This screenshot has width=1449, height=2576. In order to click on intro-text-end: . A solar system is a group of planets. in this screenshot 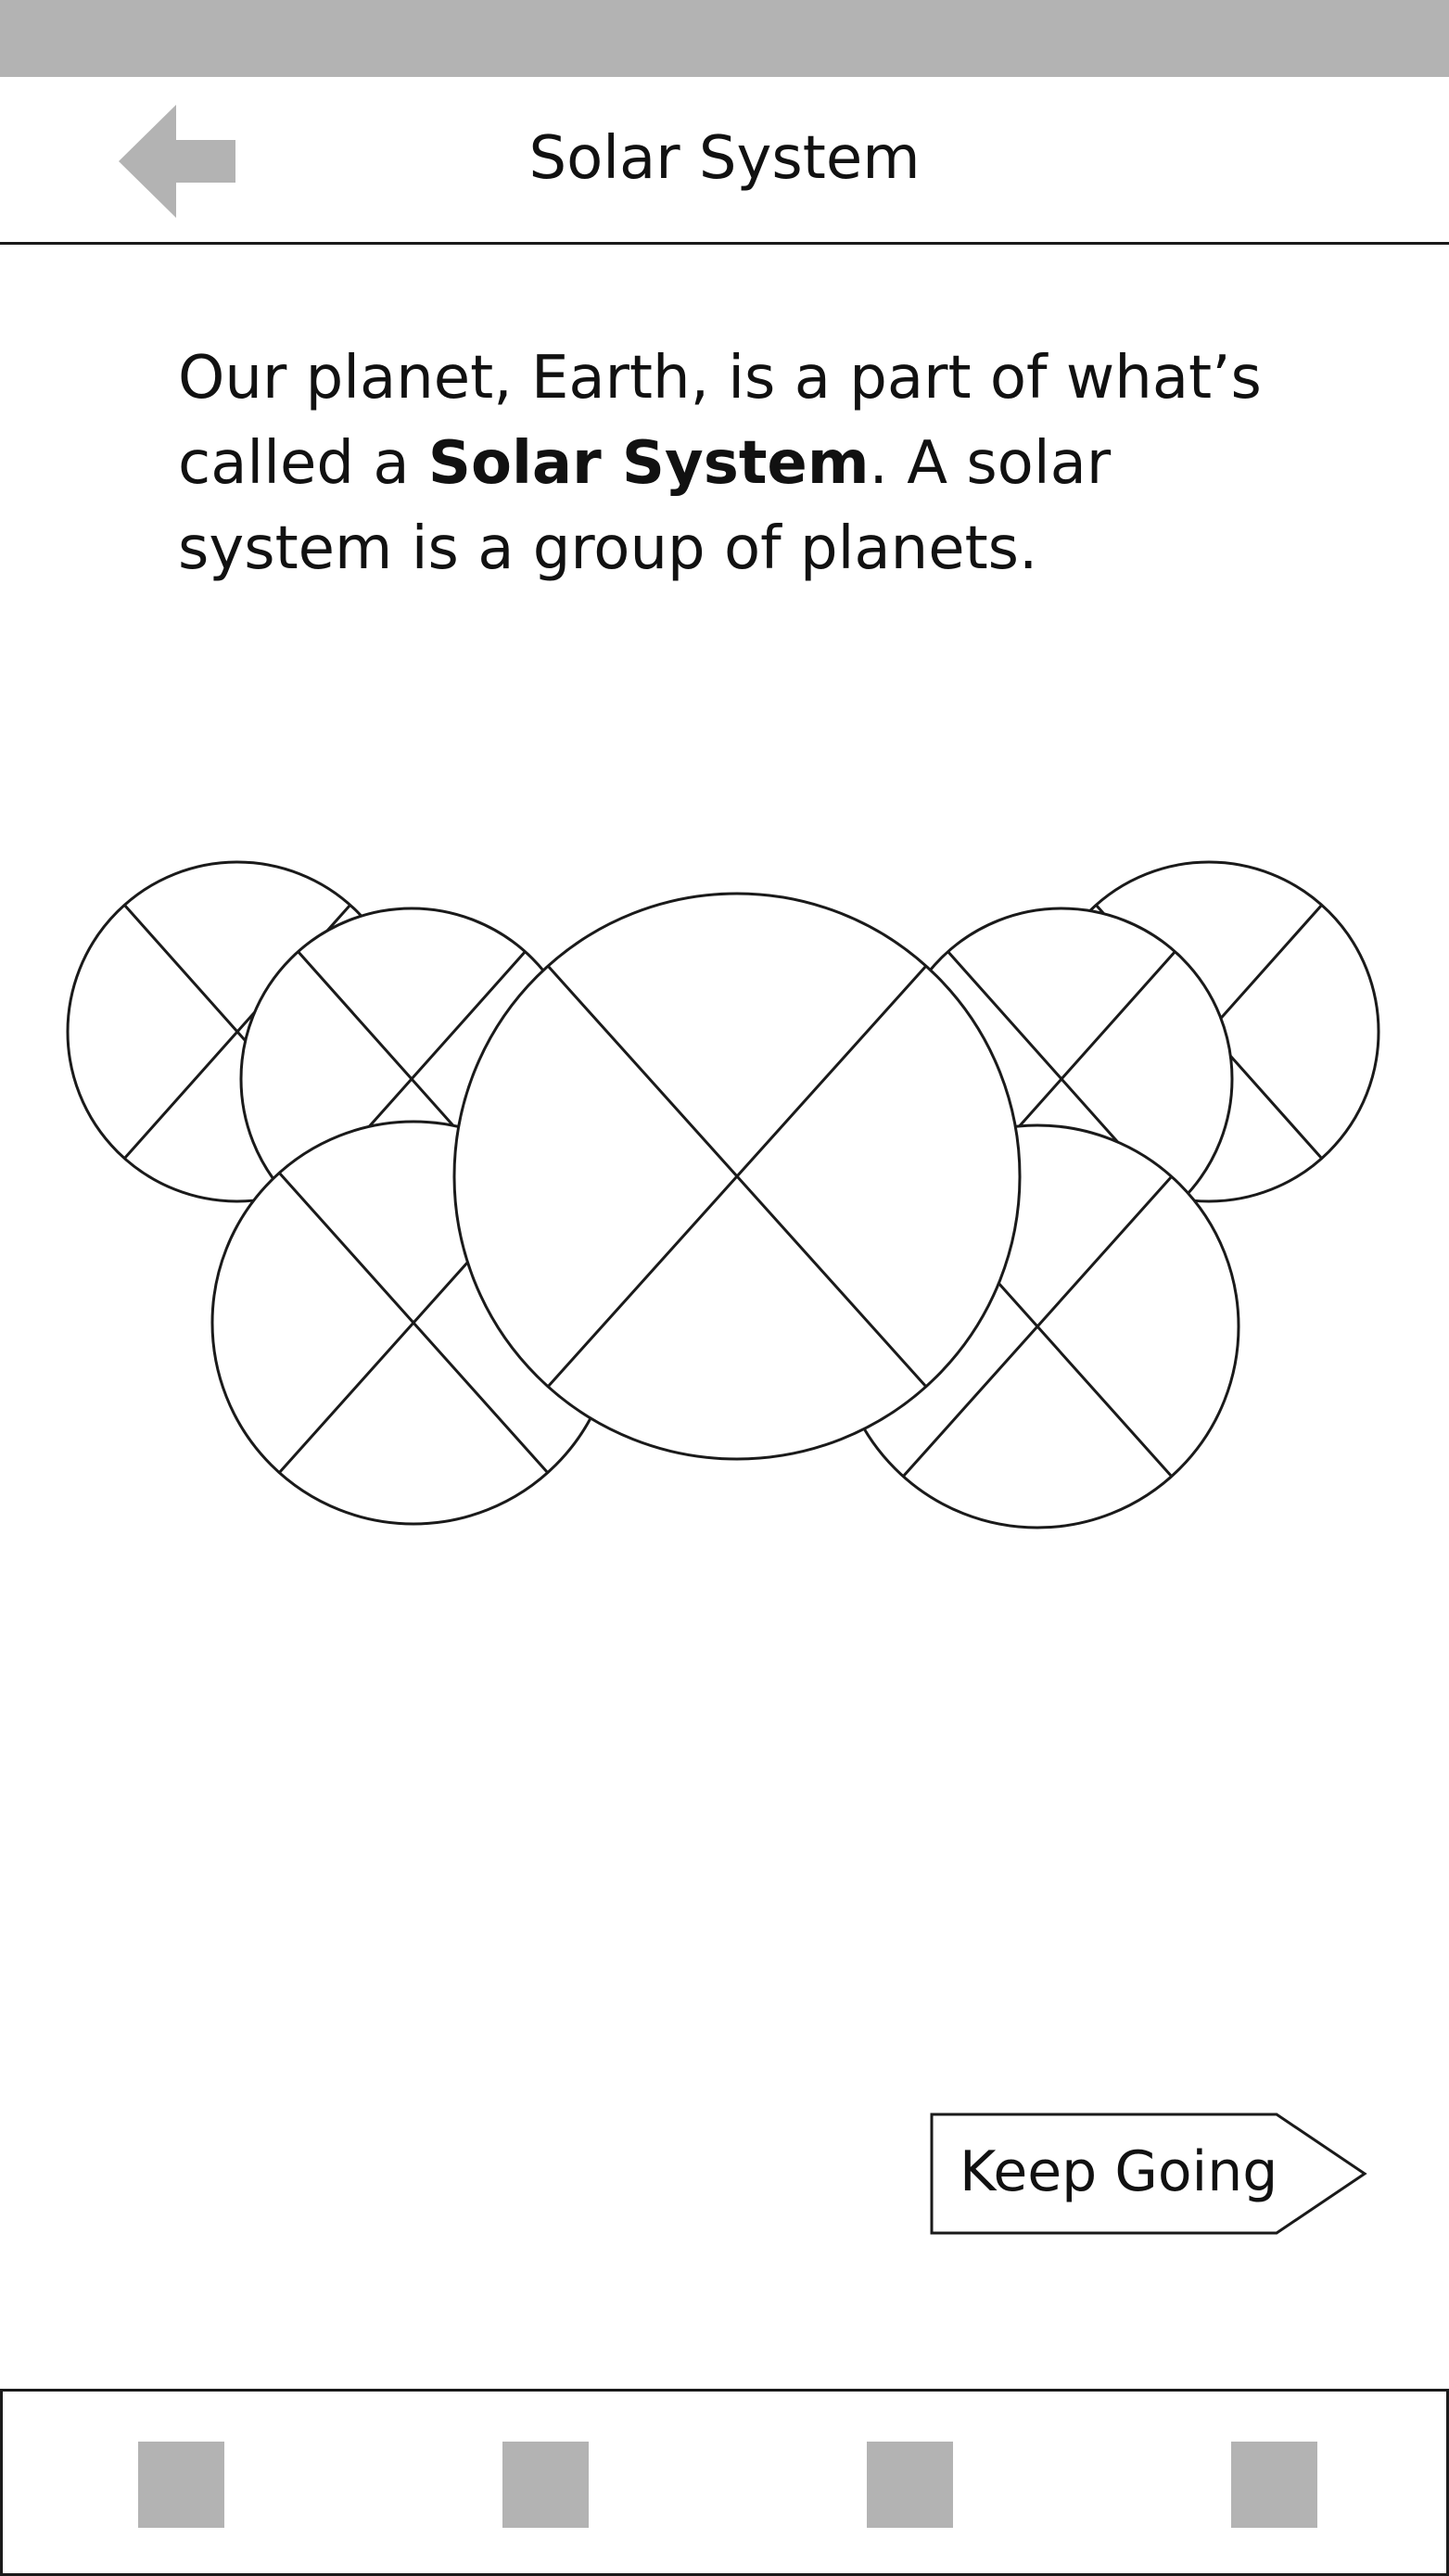, I will do `click(645, 506)`.